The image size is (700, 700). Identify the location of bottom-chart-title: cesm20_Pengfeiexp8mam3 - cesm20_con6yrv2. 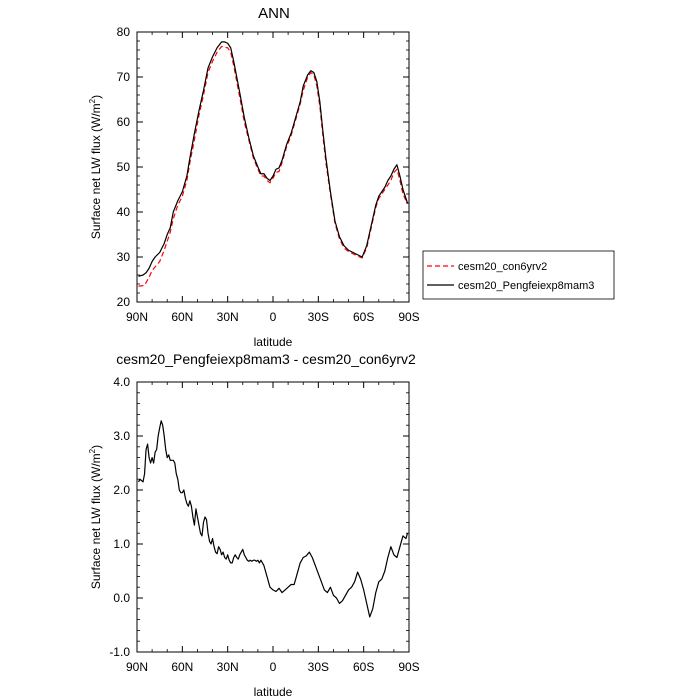
(266, 359).